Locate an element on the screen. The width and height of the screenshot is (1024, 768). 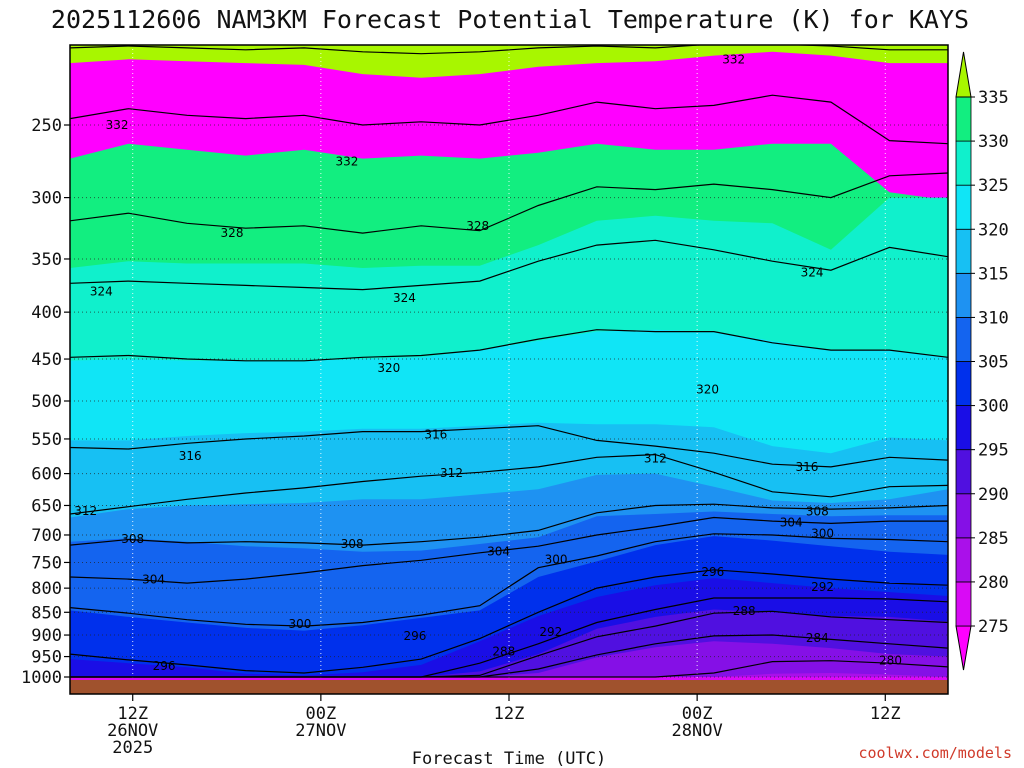
contour-label: 320 is located at coordinates (707, 390).